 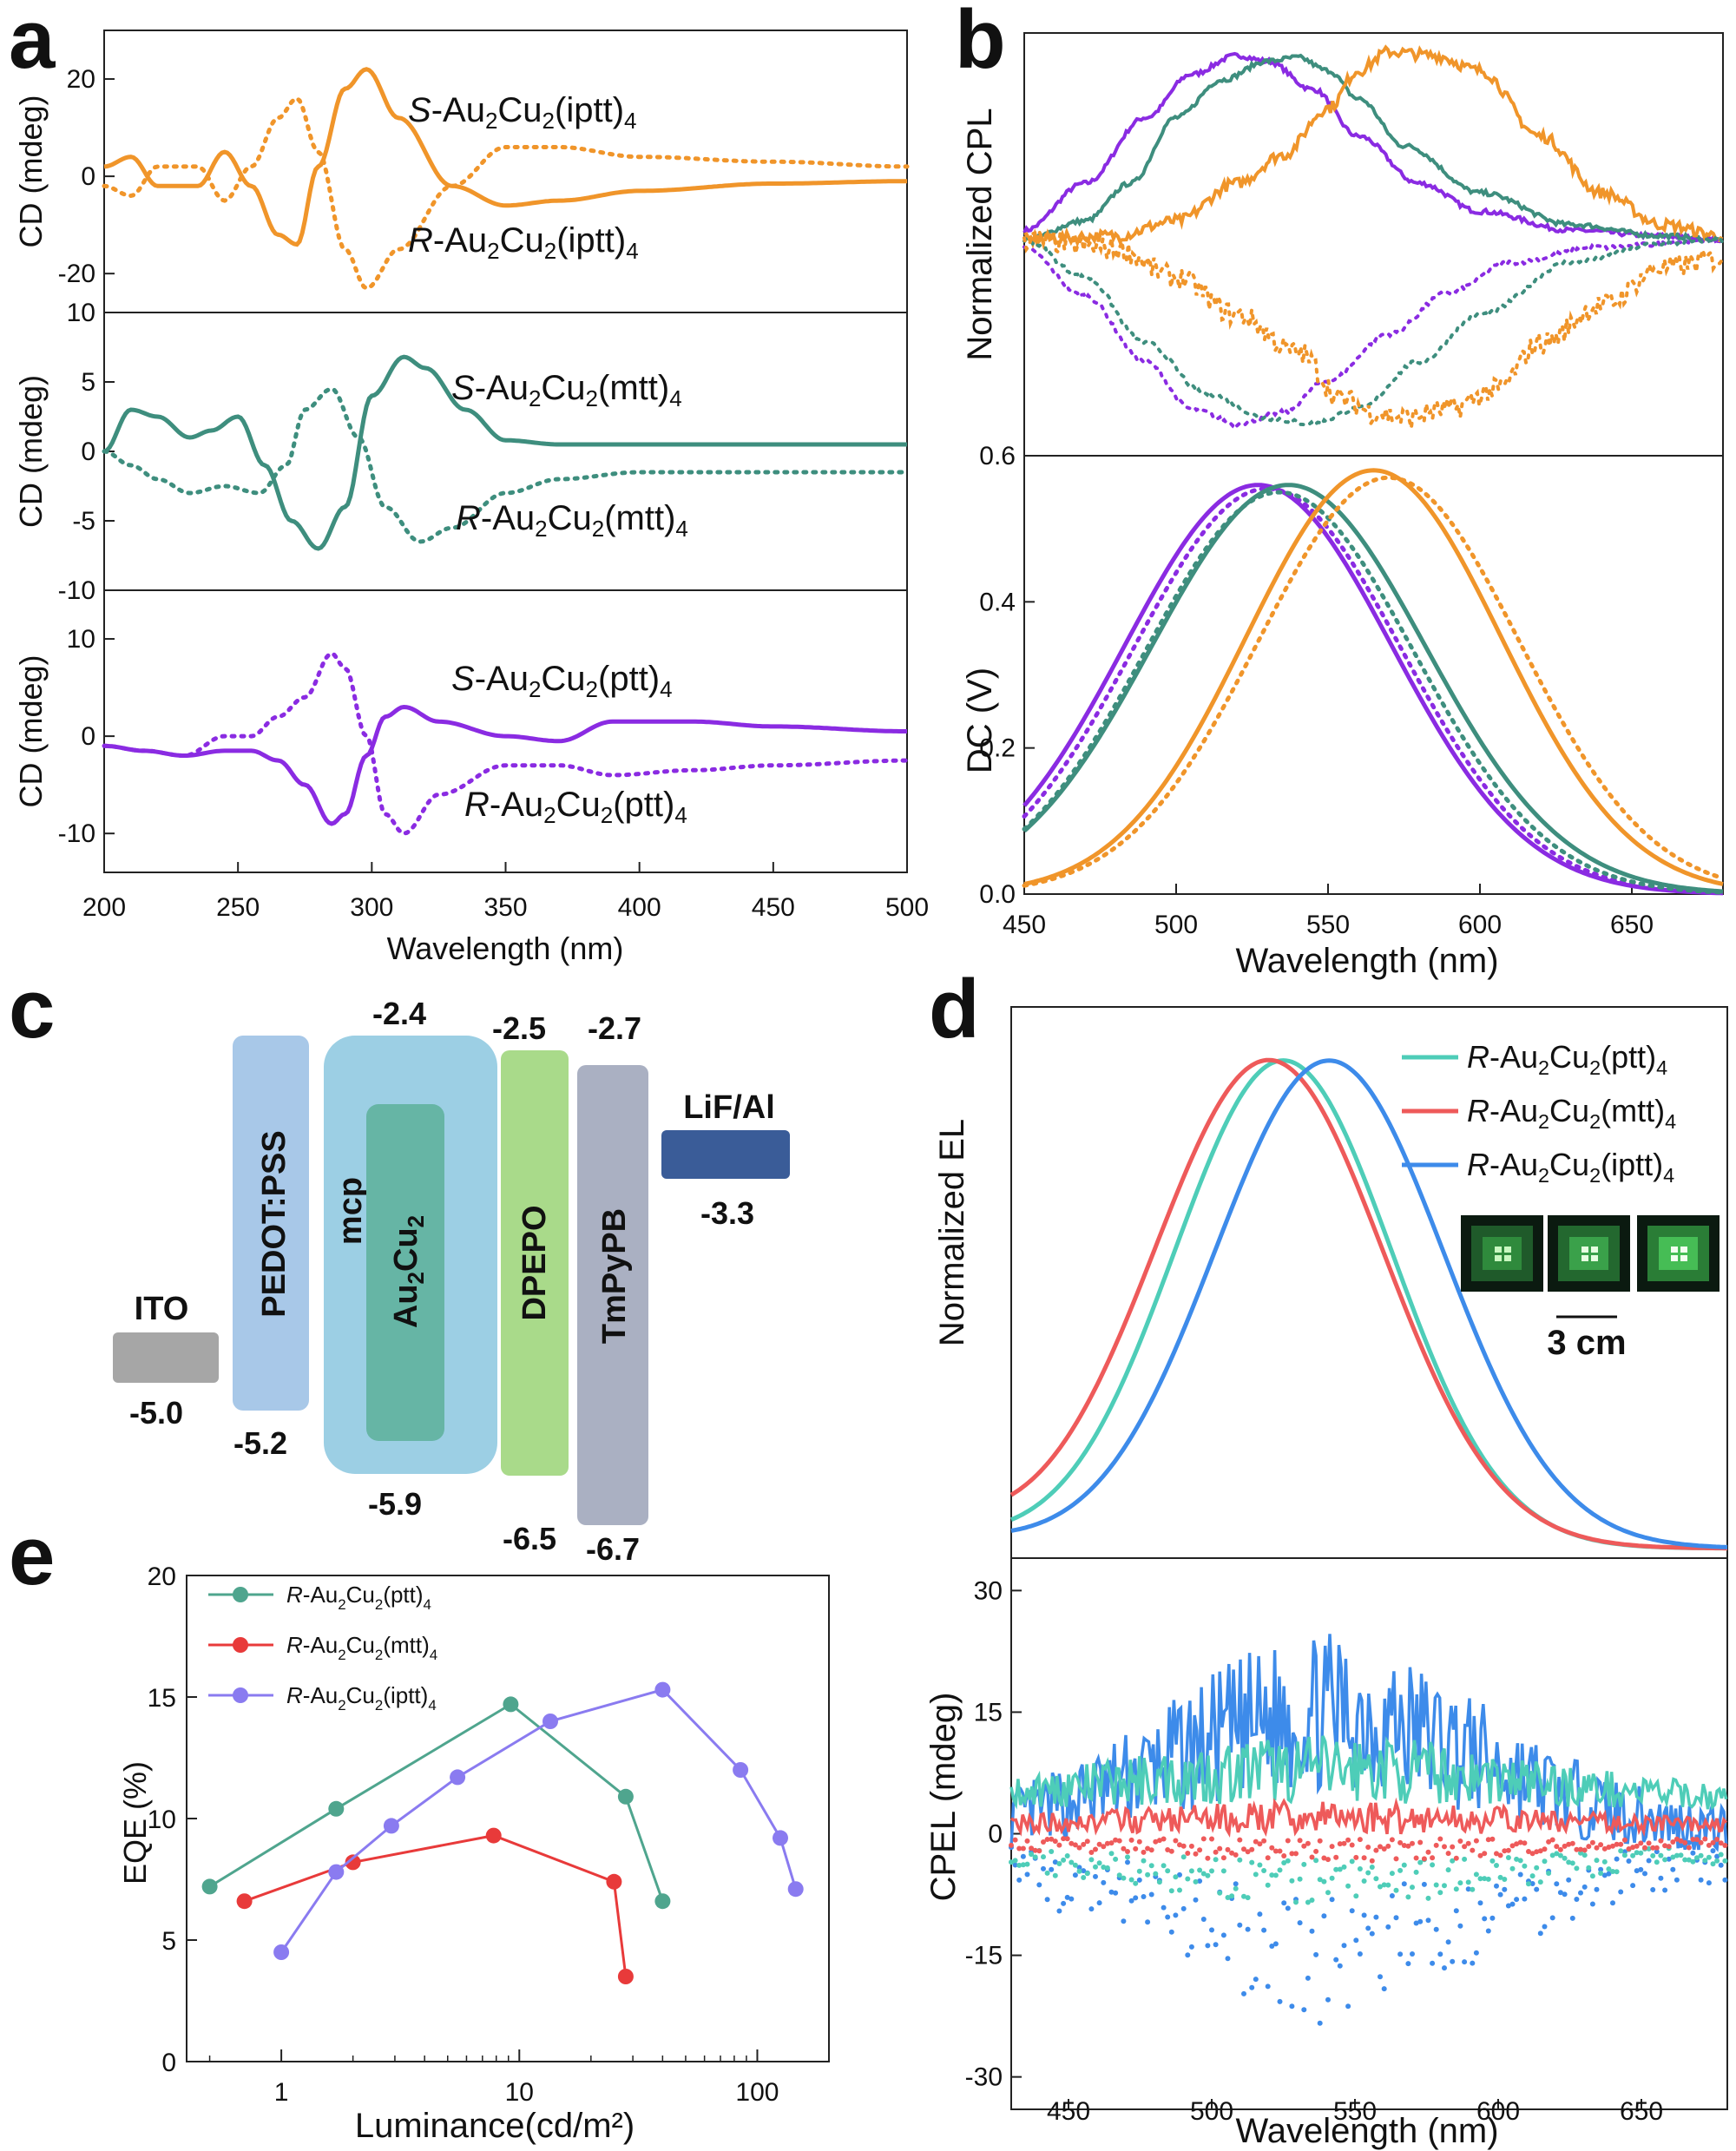 I want to click on layer-tmpypb-label: TmPyPB, so click(x=614, y=1276).